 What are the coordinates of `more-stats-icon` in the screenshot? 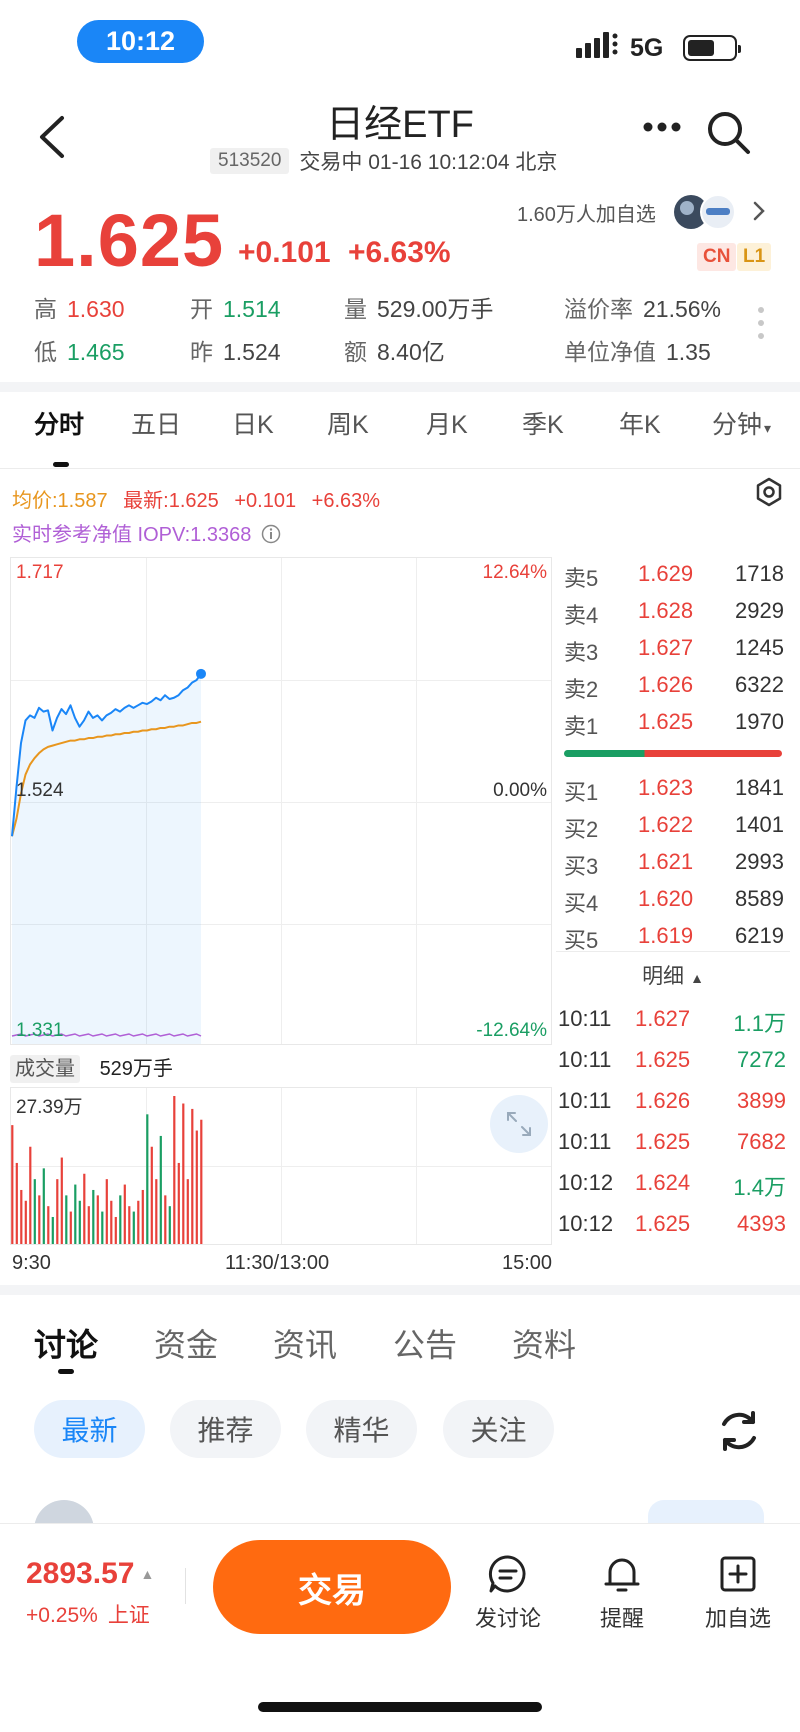 It's located at (761, 323).